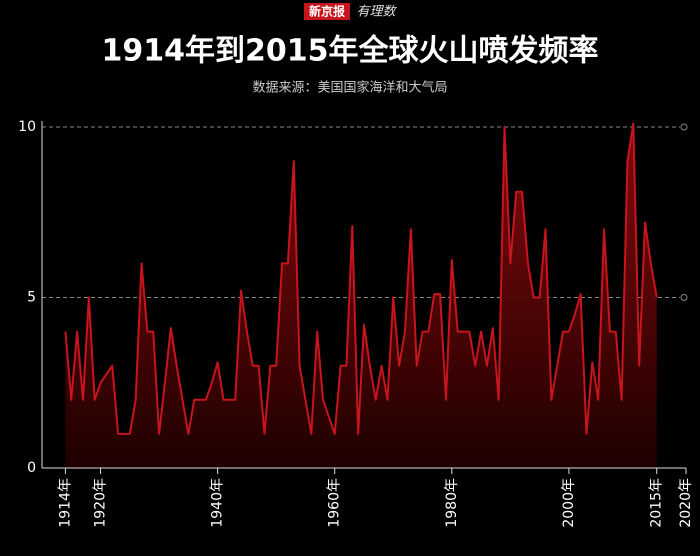 The width and height of the screenshot is (700, 556). I want to click on chart-title: 1914年到2015年全球火山喷发频率, so click(350, 51).